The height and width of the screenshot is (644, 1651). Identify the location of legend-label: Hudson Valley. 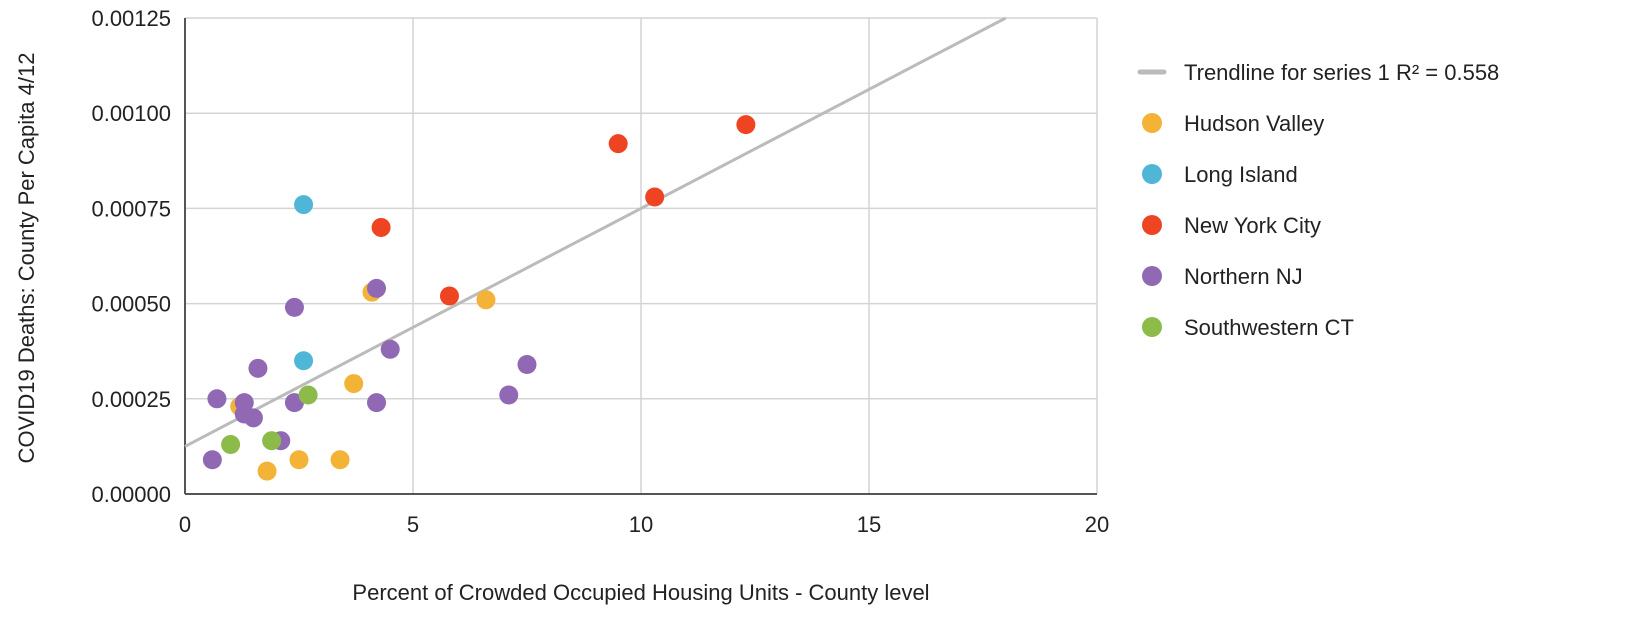
(1254, 123).